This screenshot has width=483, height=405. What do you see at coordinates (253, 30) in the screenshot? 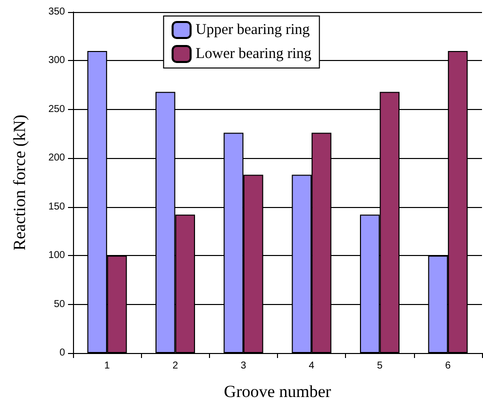
I see `legend-label: Upper bearing ring` at bounding box center [253, 30].